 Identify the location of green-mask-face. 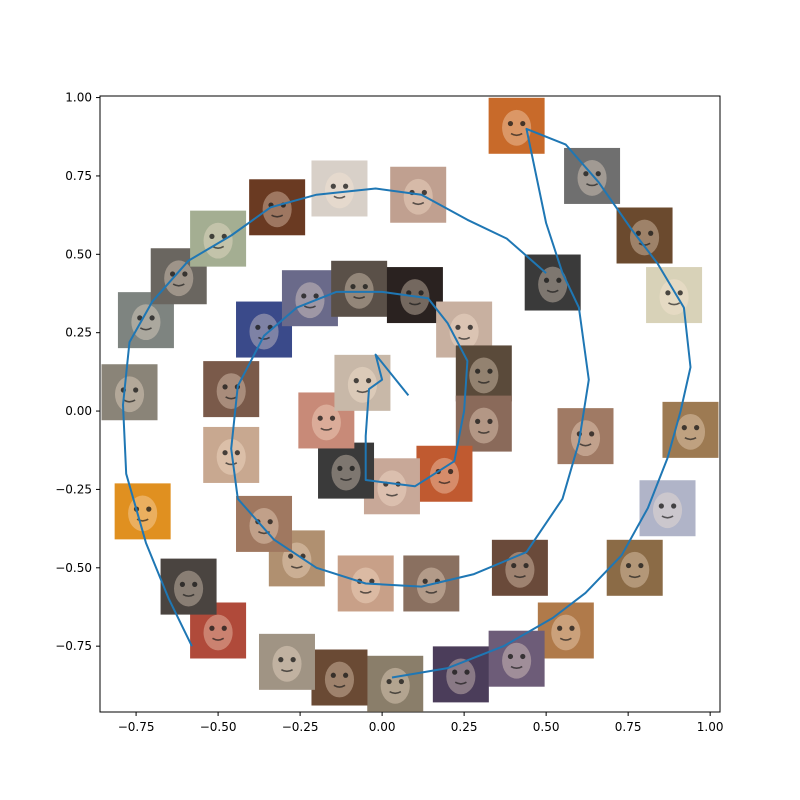
(218, 238).